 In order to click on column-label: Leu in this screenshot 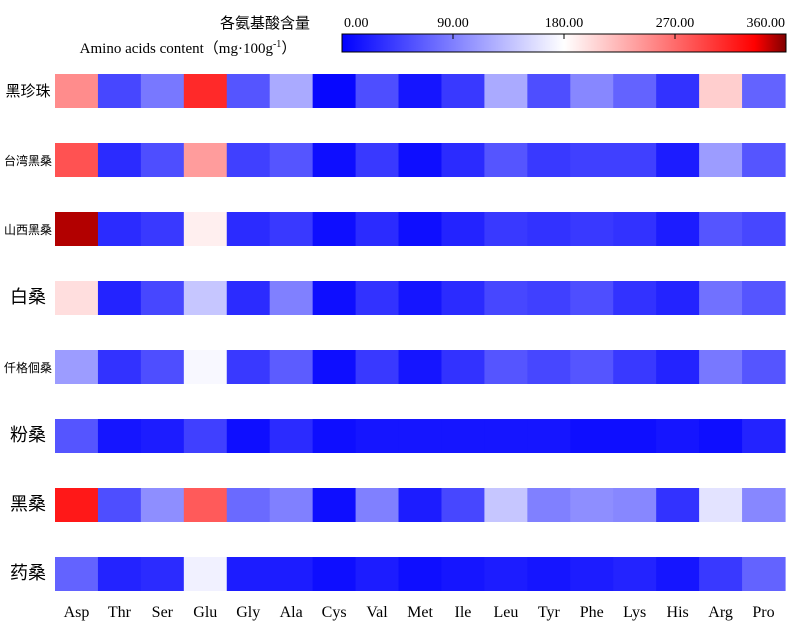, I will do `click(505, 612)`.